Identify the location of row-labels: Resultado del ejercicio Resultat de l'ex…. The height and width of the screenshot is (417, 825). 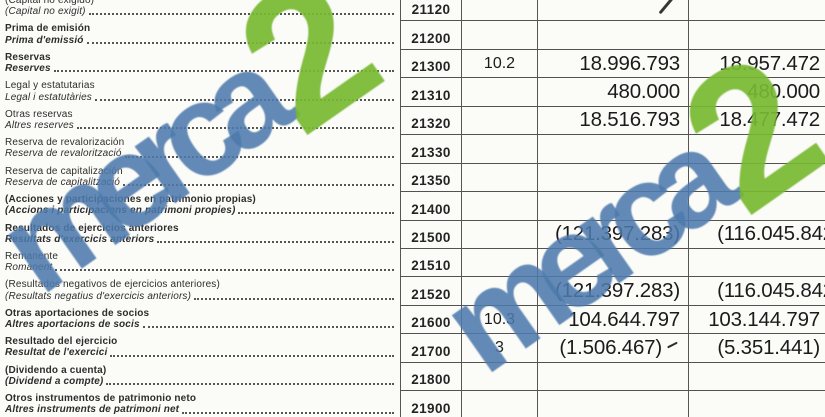
(200, 348).